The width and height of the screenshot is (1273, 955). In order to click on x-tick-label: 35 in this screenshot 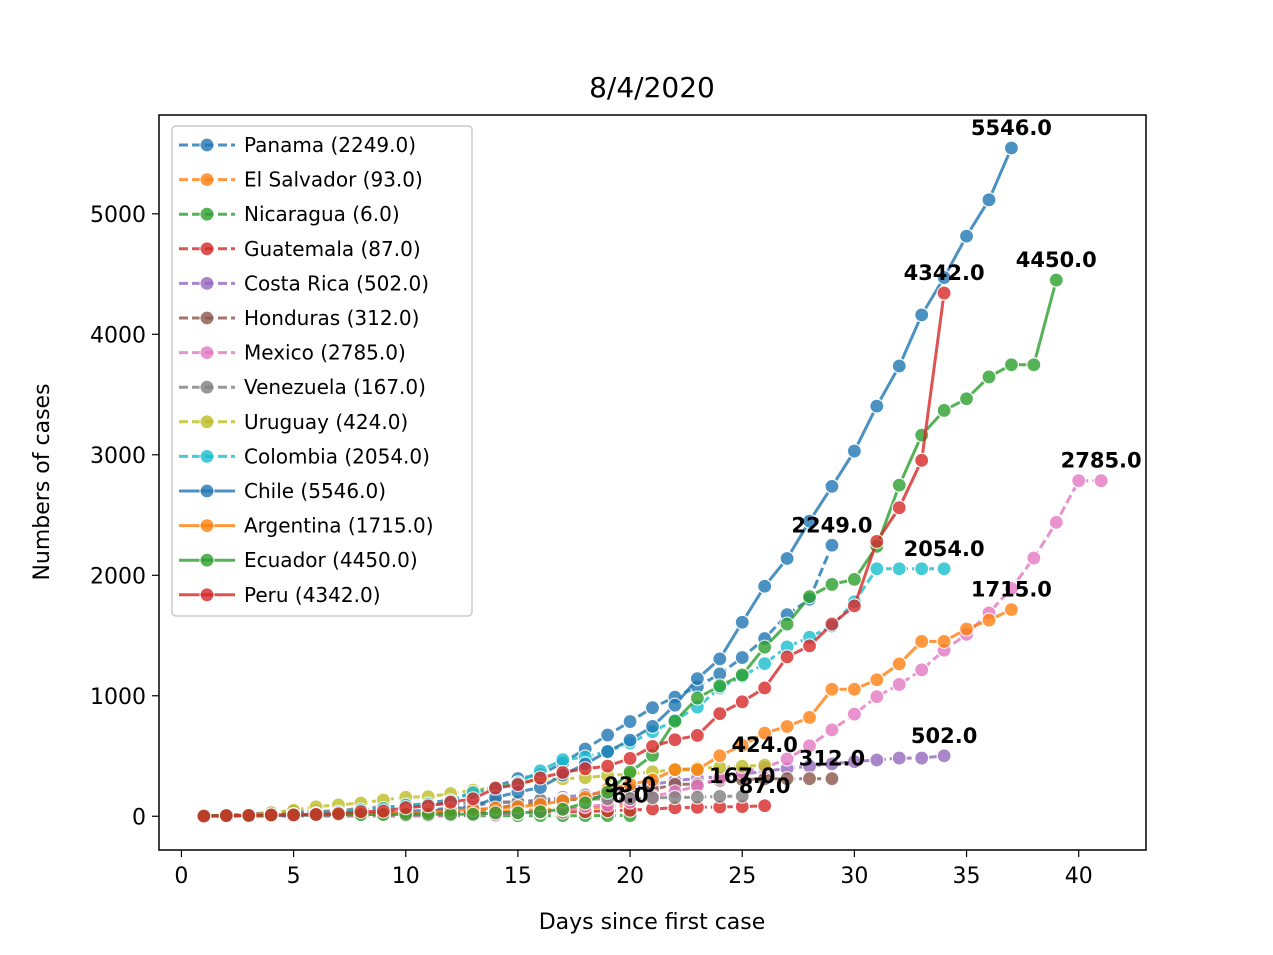, I will do `click(967, 876)`.